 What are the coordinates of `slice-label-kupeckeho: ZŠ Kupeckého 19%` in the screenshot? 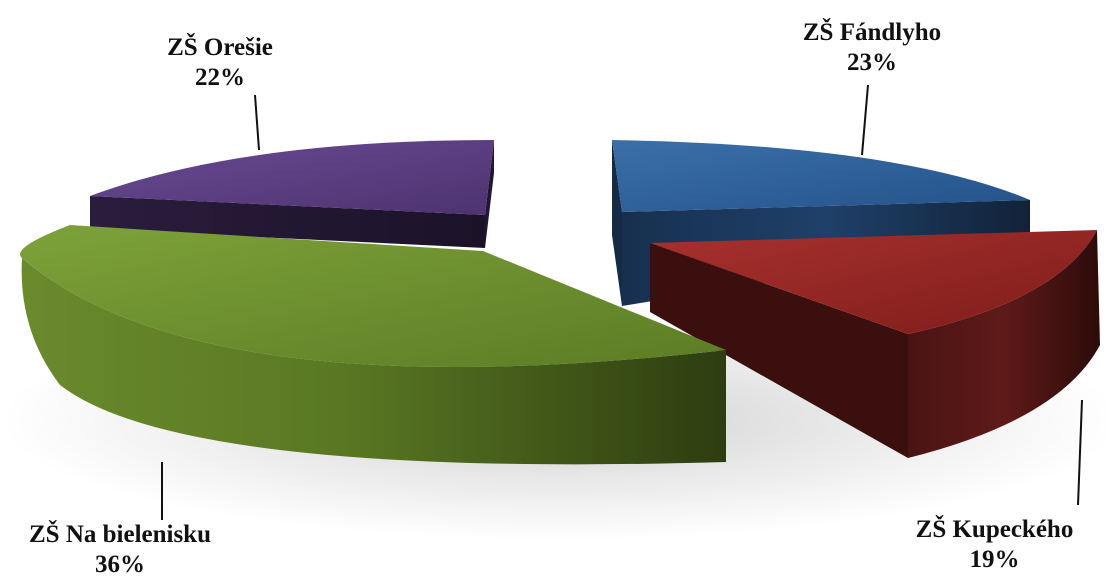 It's located at (994, 545).